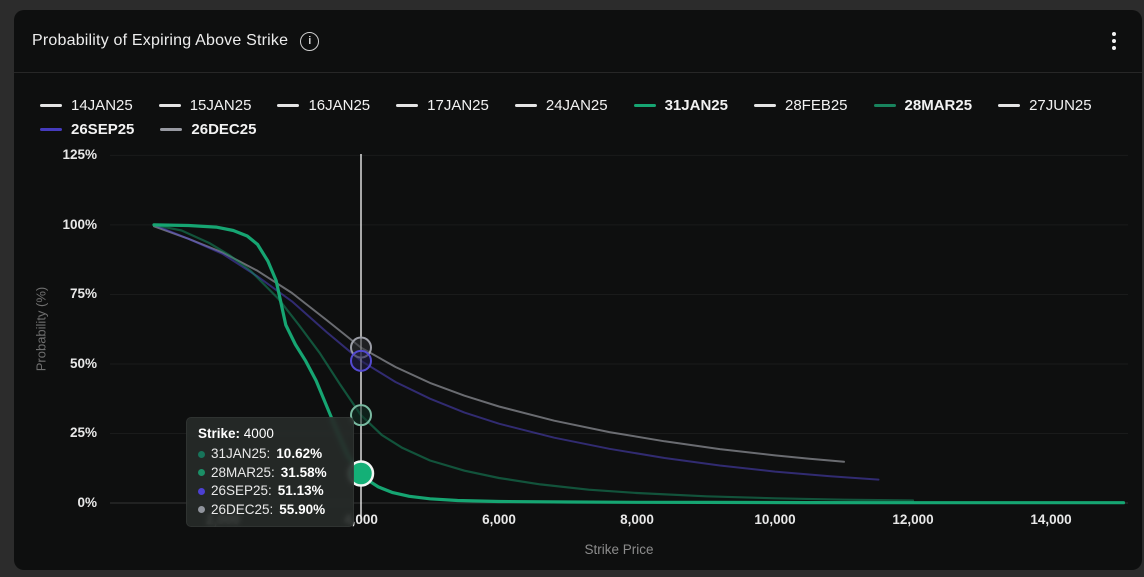  I want to click on legend-item-14JAN25: 14JAN25, so click(86, 105).